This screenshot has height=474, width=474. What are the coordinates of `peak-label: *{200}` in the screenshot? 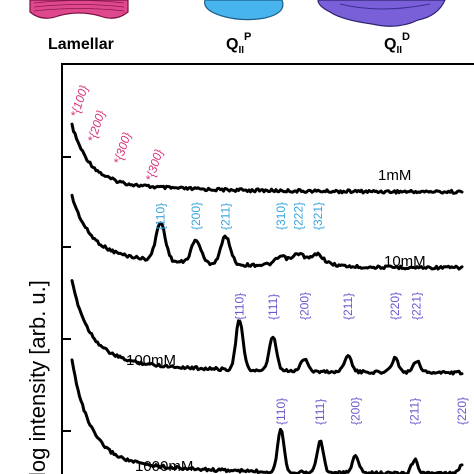 It's located at (96, 125).